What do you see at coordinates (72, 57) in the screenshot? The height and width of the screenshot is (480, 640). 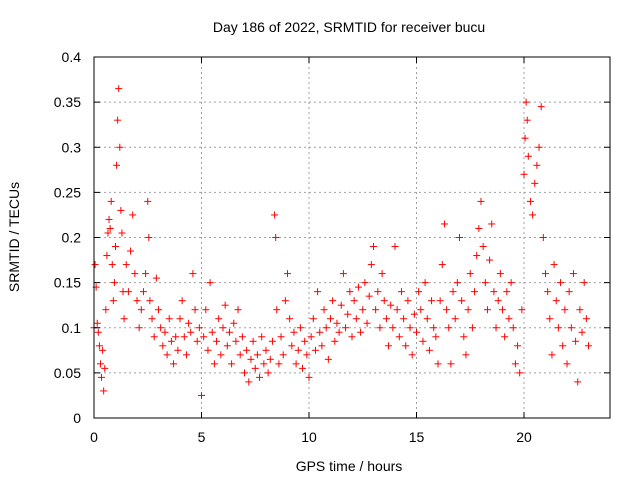 I see `y-tick-label: 0.4` at bounding box center [72, 57].